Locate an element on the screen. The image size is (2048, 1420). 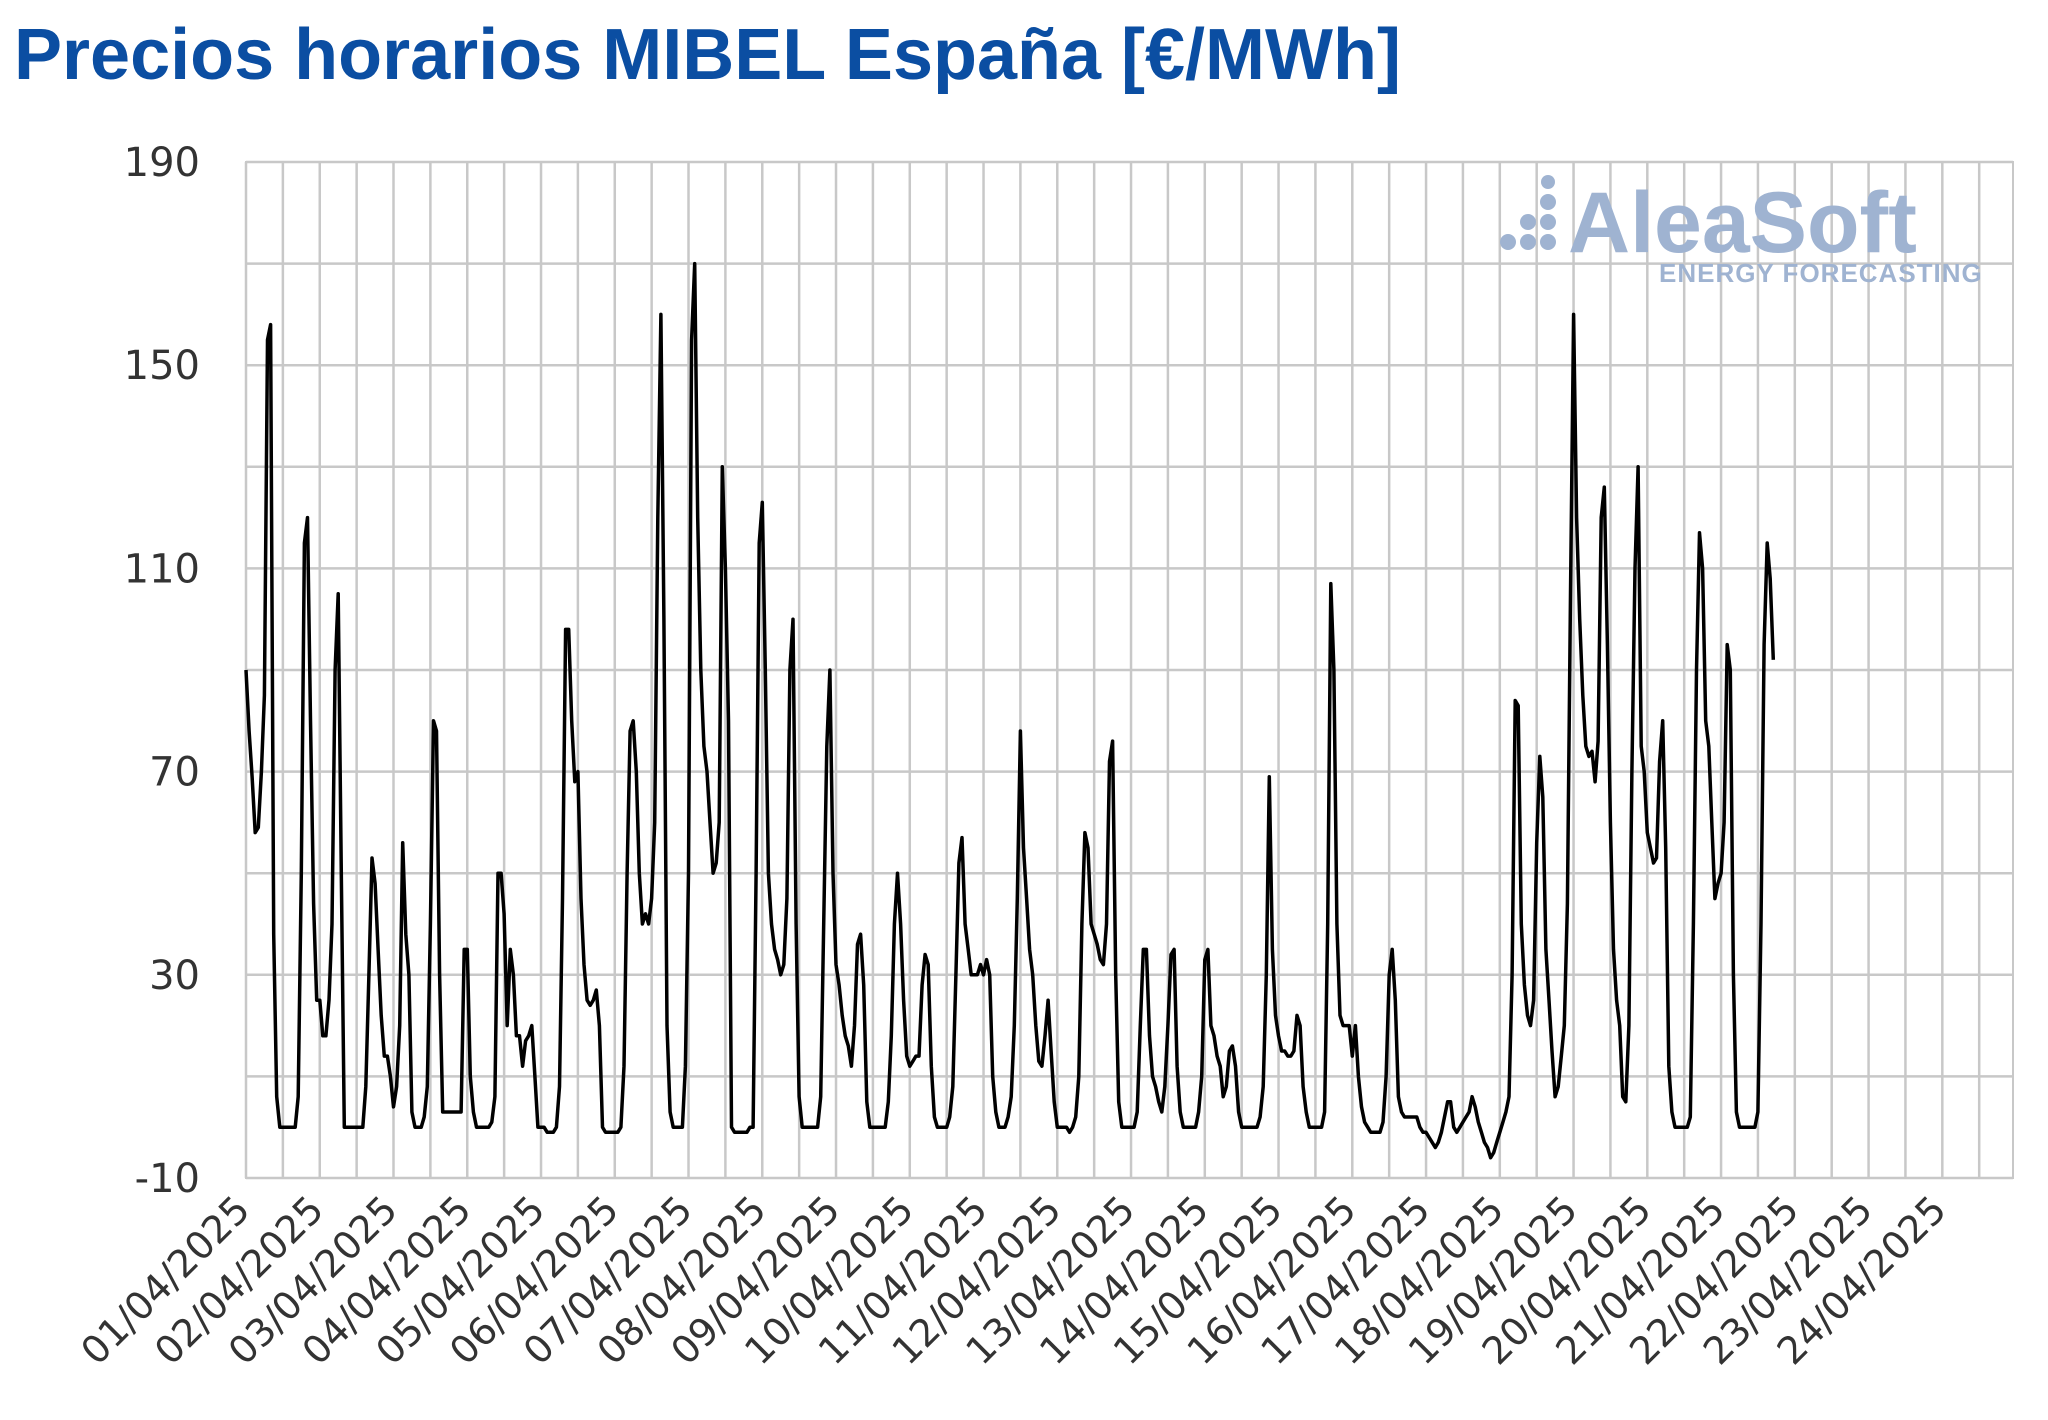
y-tick-label: 190 is located at coordinates (162, 163).